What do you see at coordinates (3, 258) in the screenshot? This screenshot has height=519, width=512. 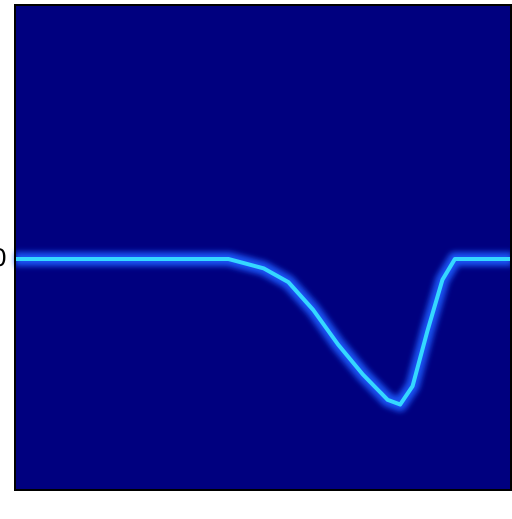 I see `y-tick-label: 0` at bounding box center [3, 258].